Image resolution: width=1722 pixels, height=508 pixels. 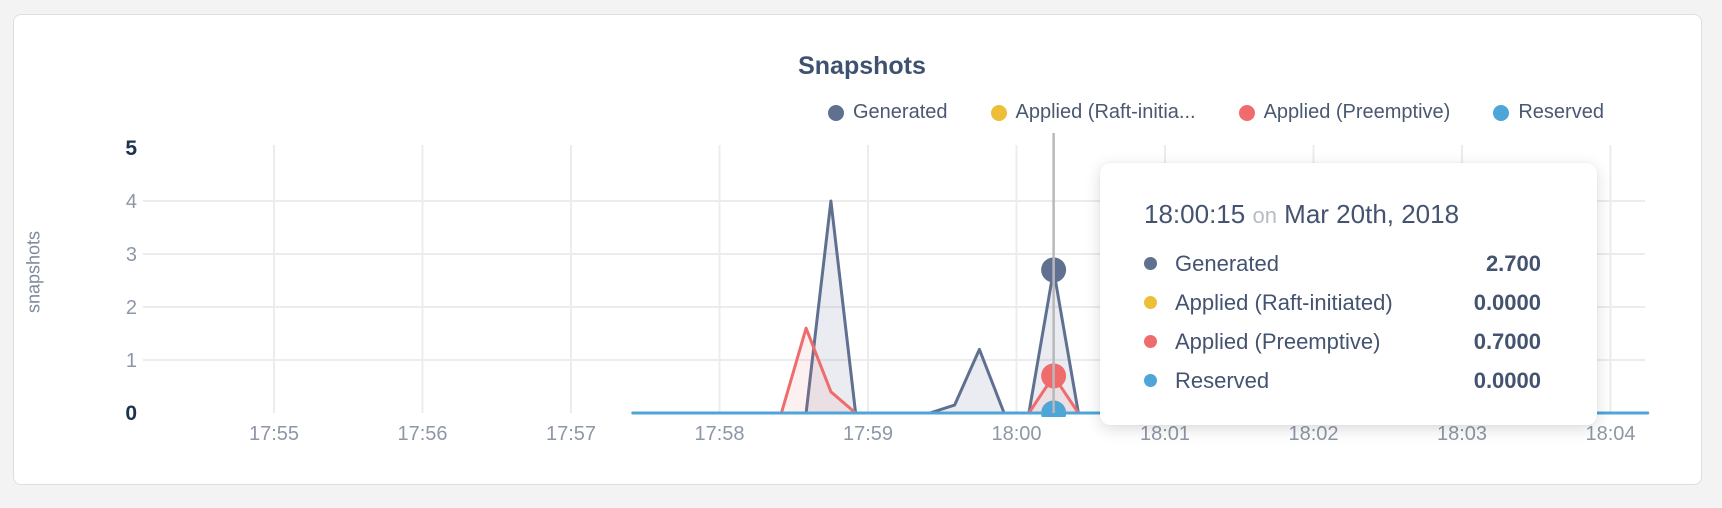 What do you see at coordinates (1165, 434) in the screenshot?
I see `x-tick-label: 18:01` at bounding box center [1165, 434].